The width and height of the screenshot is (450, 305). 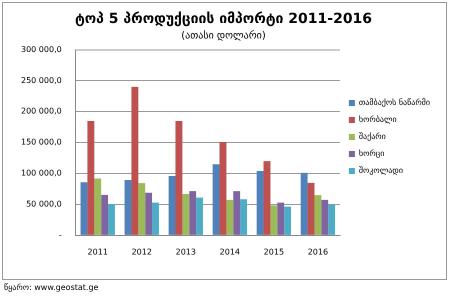 What do you see at coordinates (318, 251) in the screenshot?
I see `x-tick-label: 2016` at bounding box center [318, 251].